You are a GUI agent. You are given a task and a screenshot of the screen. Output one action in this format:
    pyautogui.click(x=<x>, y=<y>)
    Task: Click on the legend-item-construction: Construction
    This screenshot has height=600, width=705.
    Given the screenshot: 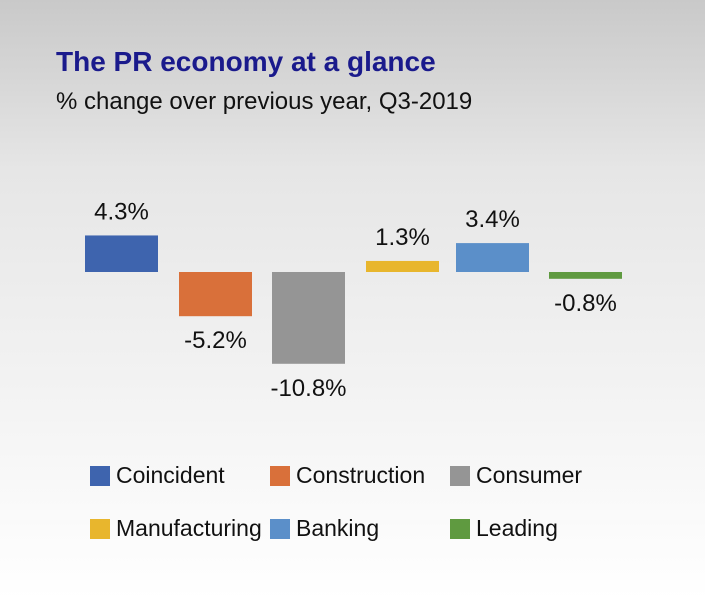 What is the action you would take?
    pyautogui.click(x=347, y=475)
    